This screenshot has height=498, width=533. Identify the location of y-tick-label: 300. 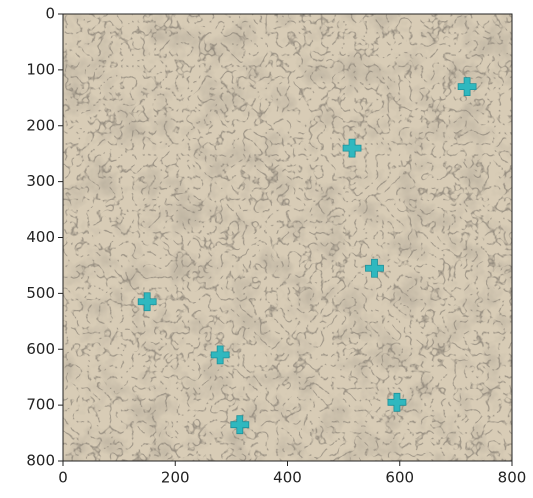
(40, 181).